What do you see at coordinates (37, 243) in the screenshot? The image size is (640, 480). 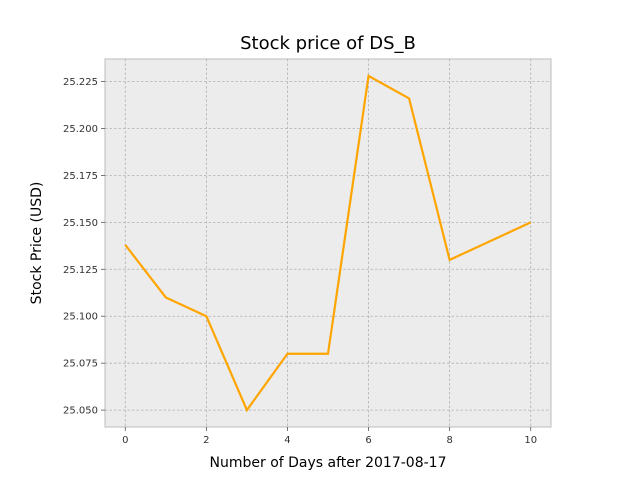 I see `y-axis-label: Stock Price (USD)` at bounding box center [37, 243].